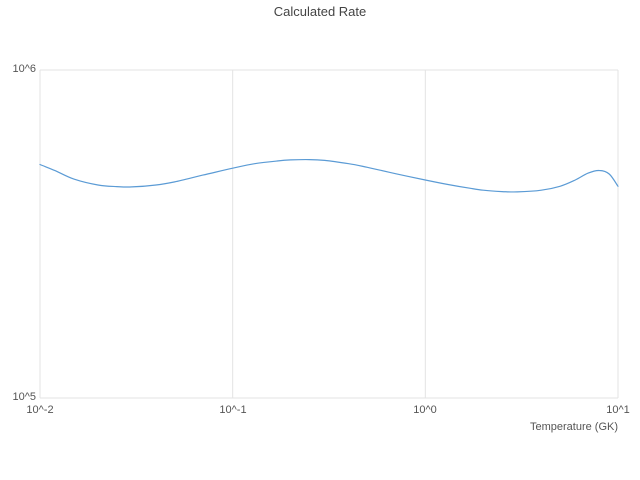  Describe the element at coordinates (425, 410) in the screenshot. I see `x-tick-1e0: 10^0` at that location.